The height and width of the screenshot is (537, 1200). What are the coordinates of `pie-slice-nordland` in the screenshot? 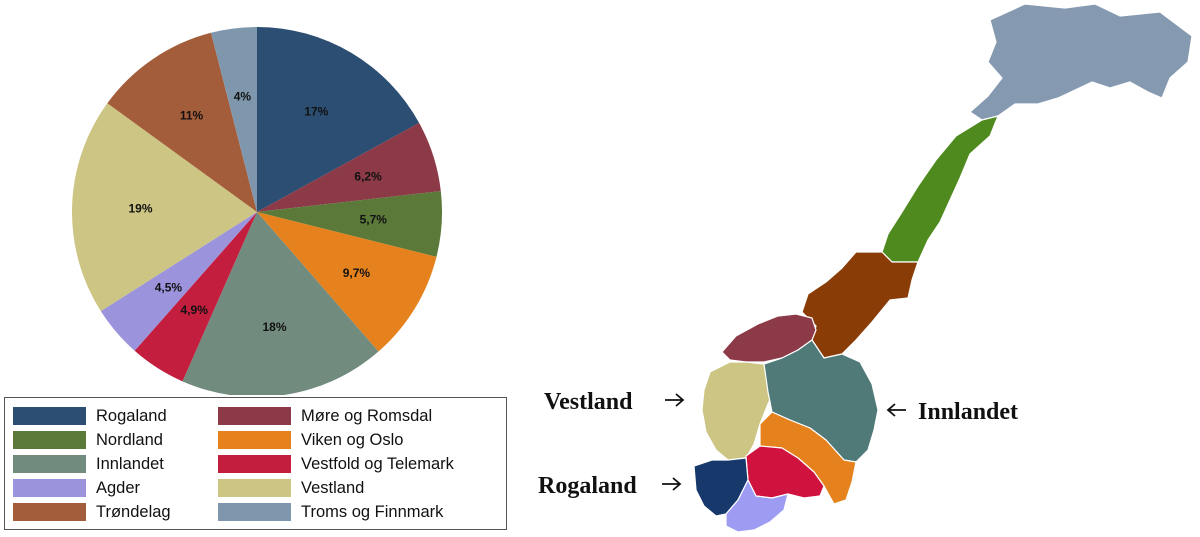 It's located at (350, 224).